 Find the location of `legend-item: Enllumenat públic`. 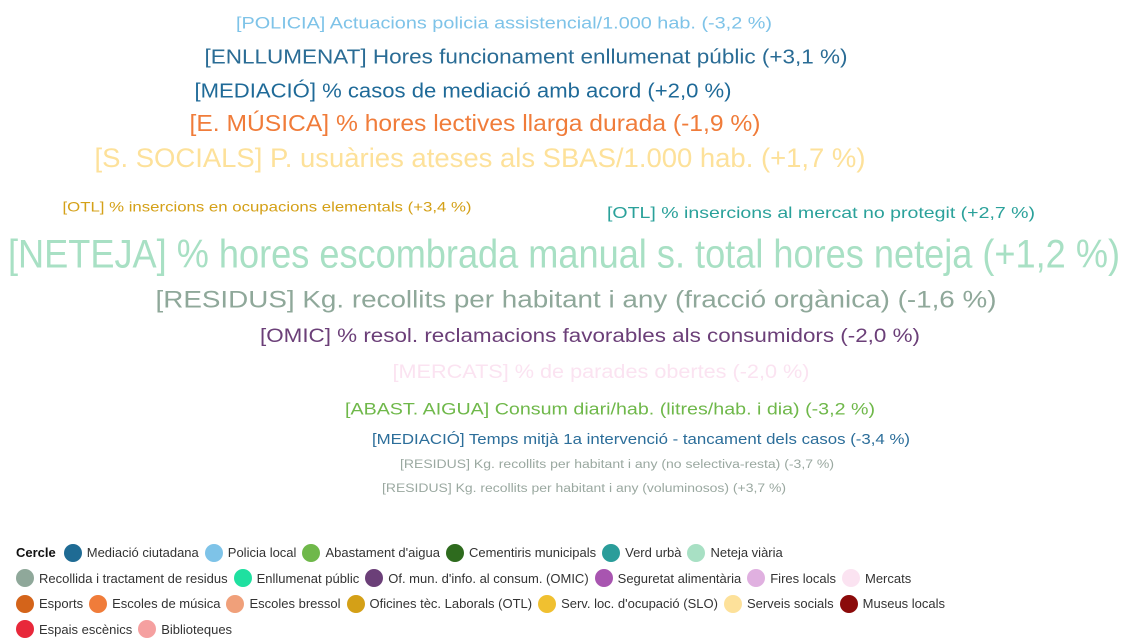

legend-item: Enllumenat públic is located at coordinates (297, 578).